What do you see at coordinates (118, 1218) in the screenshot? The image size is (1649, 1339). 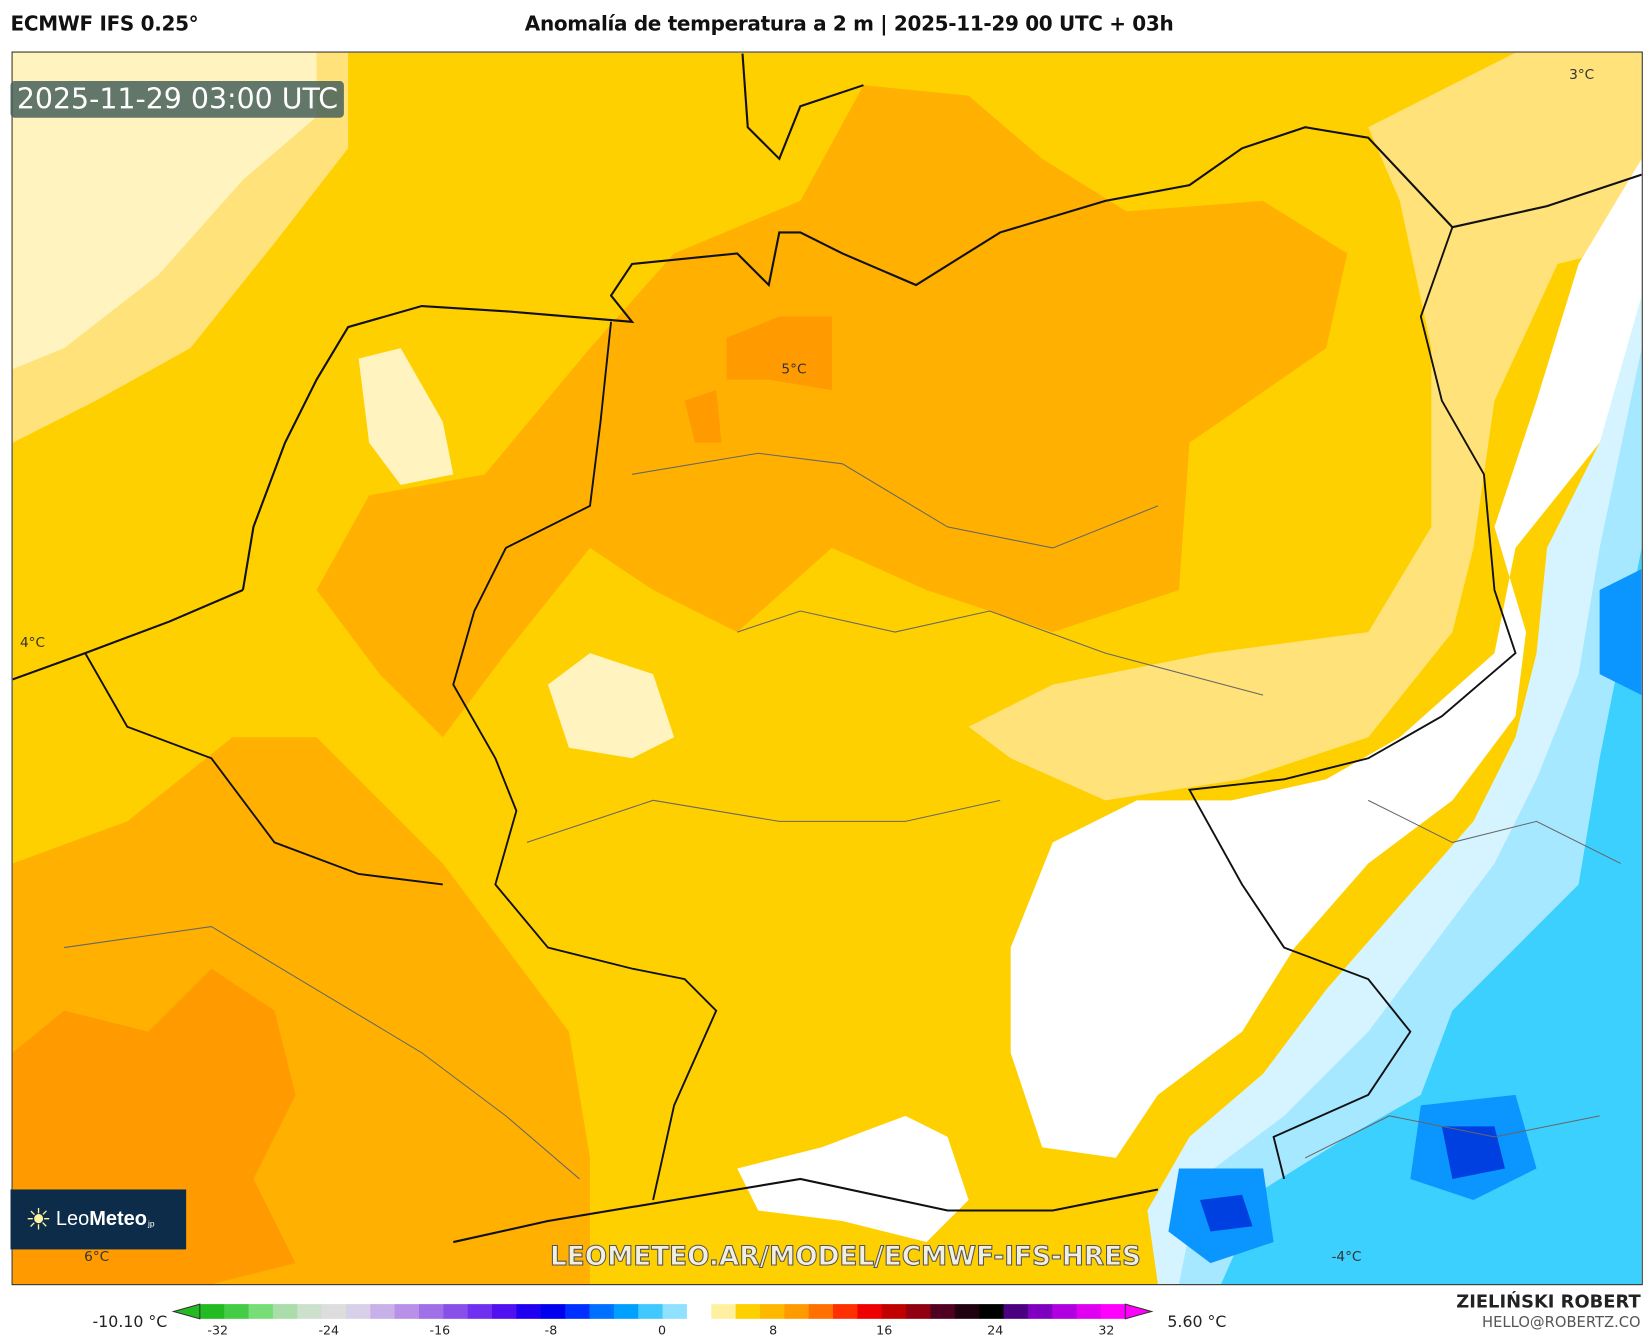 I see `logo-text-bold: Meteo` at bounding box center [118, 1218].